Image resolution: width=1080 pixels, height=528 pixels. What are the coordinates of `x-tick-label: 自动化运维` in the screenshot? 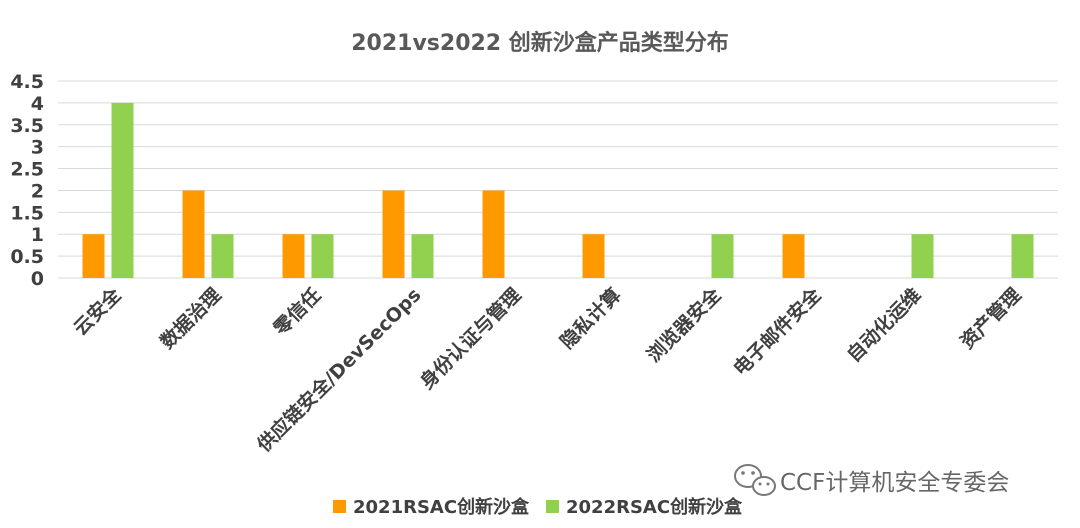 It's located at (883, 324).